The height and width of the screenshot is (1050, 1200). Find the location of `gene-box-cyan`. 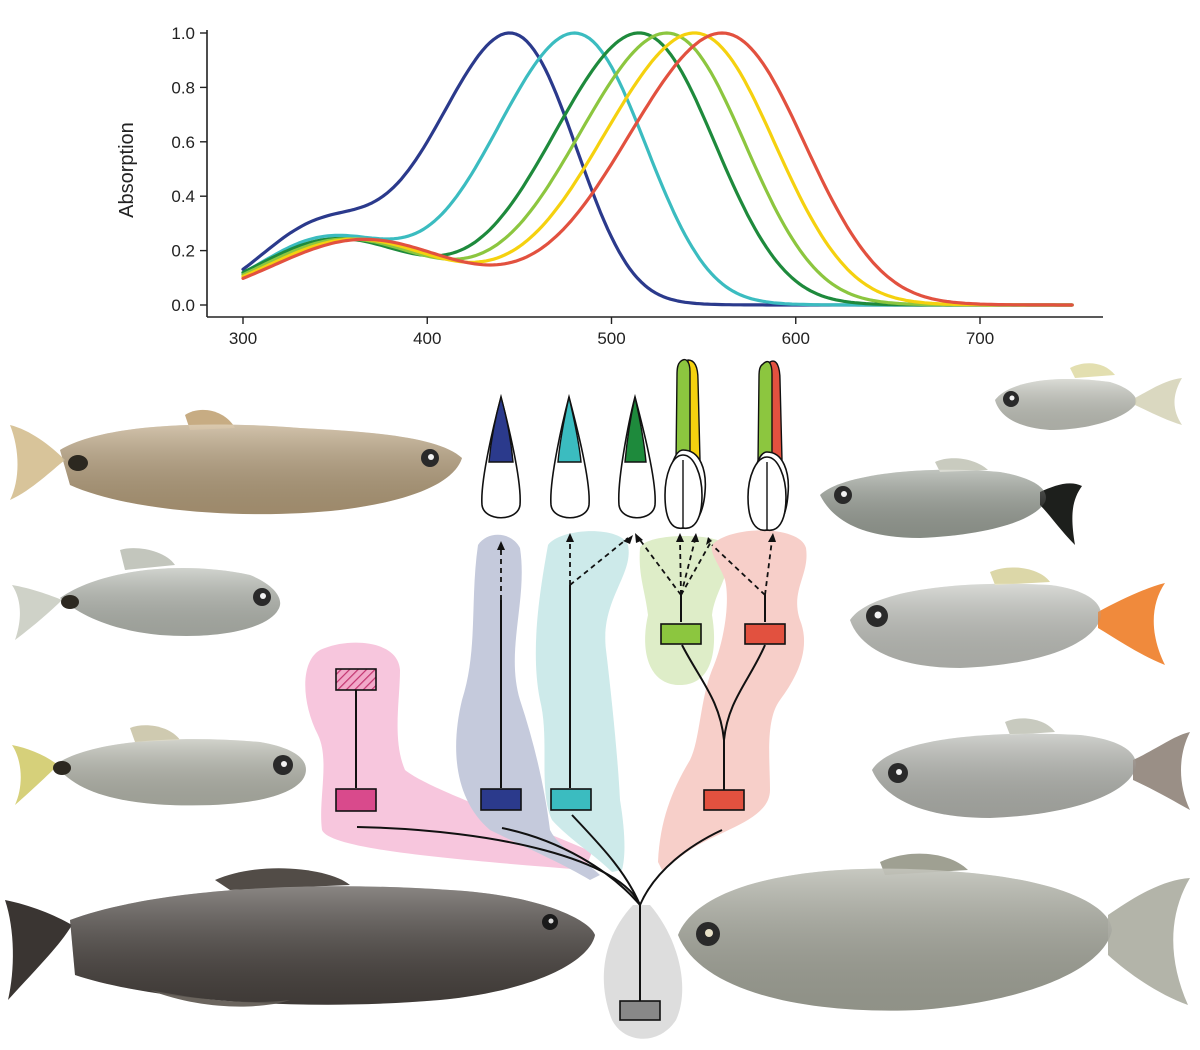

gene-box-cyan is located at coordinates (571, 799).